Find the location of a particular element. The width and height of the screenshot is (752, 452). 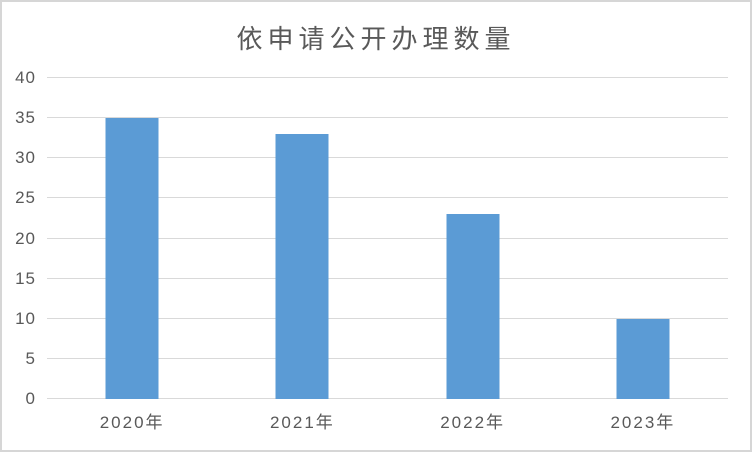

y-tick-label: 40 is located at coordinates (25, 77).